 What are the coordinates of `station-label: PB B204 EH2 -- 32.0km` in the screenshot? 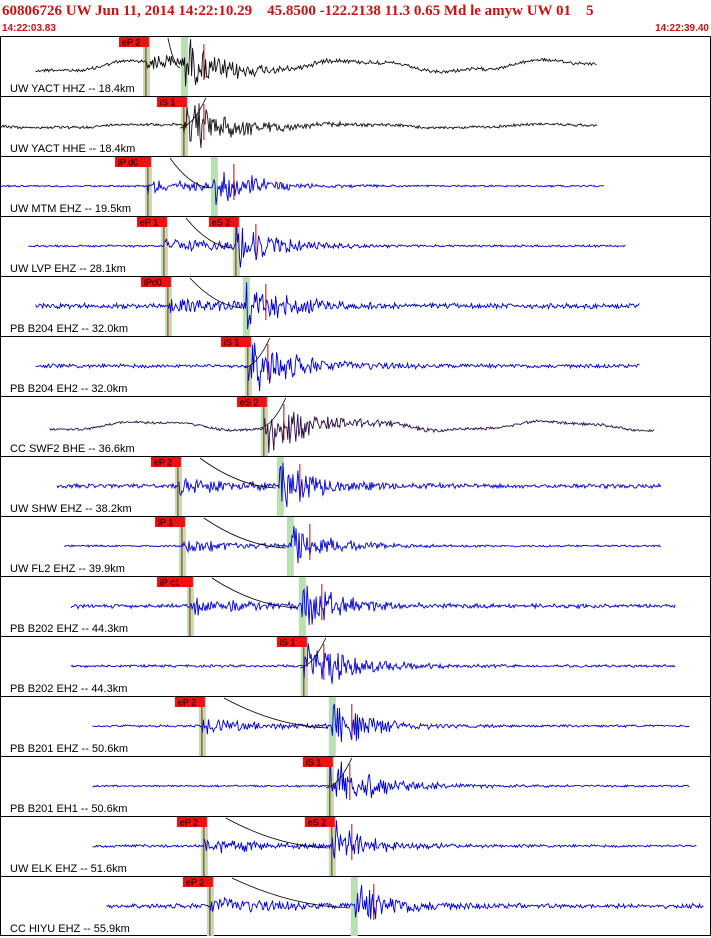 It's located at (68, 389).